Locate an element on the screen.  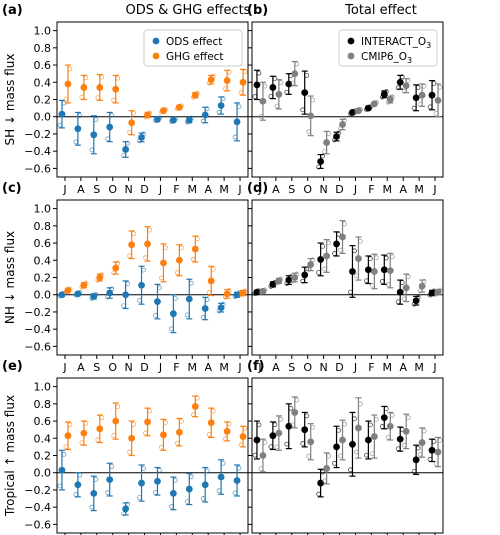
x-tick-label: O is located at coordinates (307, 189).